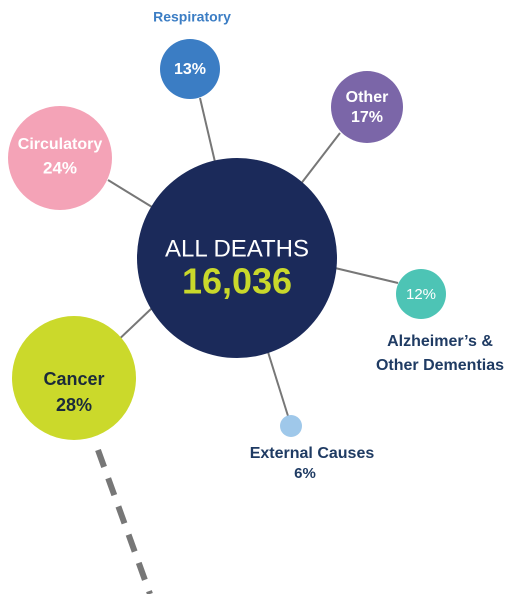 This screenshot has width=517, height=594. I want to click on node-percent: 6%, so click(305, 473).